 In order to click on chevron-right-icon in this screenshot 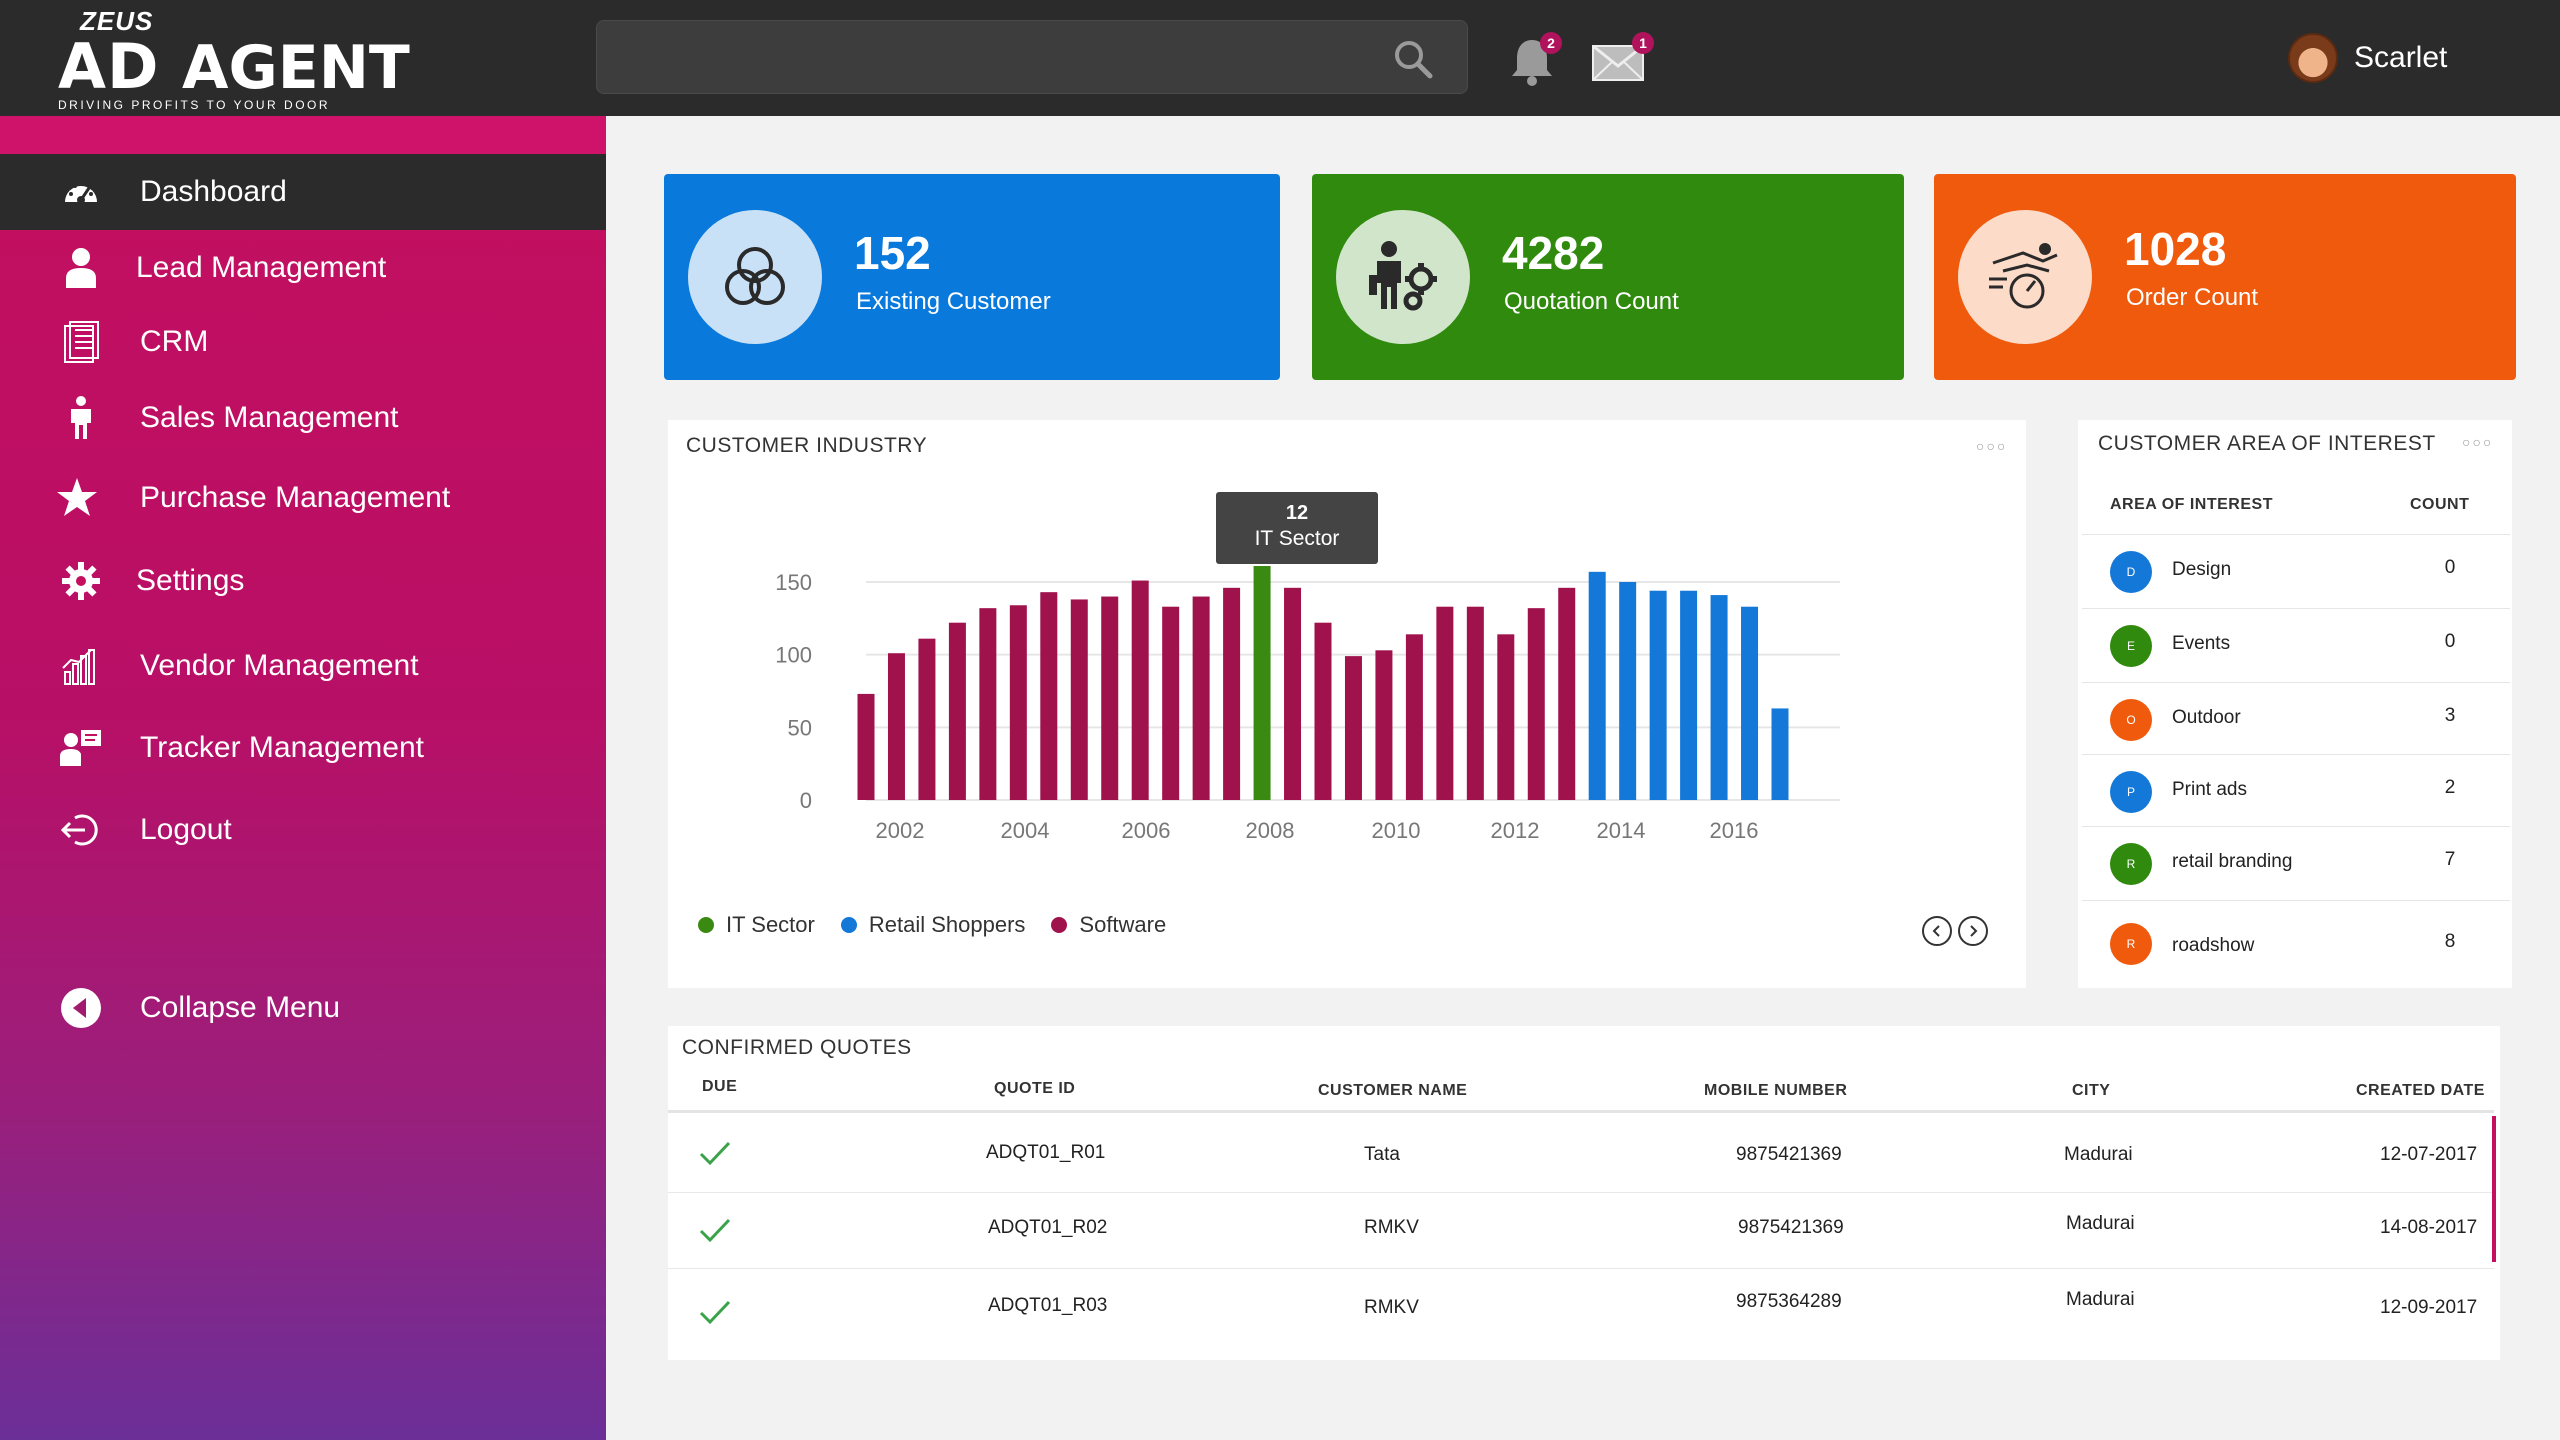, I will do `click(1974, 931)`.